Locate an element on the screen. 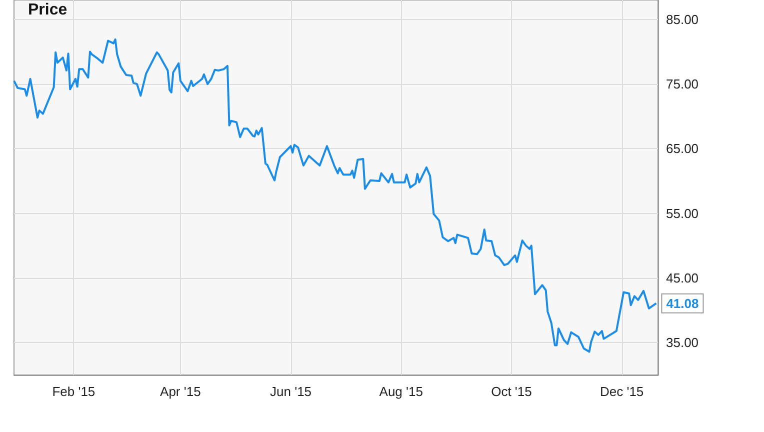 This screenshot has height=432, width=764. y-tick-label: 55.00 is located at coordinates (682, 213).